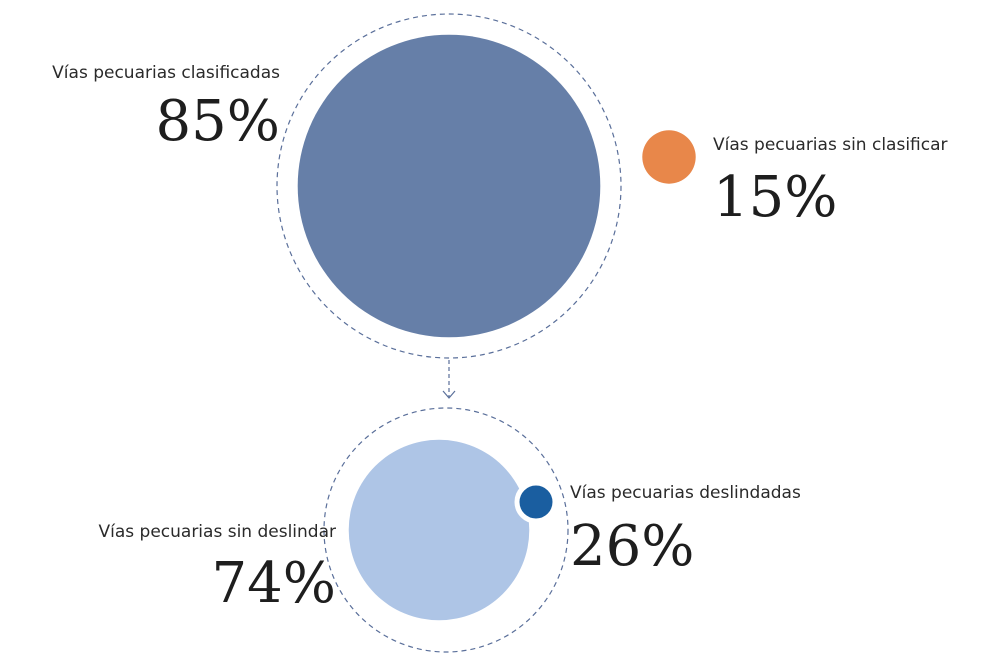 Image resolution: width=996 pixels, height=655 pixels. What do you see at coordinates (274, 583) in the screenshot?
I see `value-label: 74%` at bounding box center [274, 583].